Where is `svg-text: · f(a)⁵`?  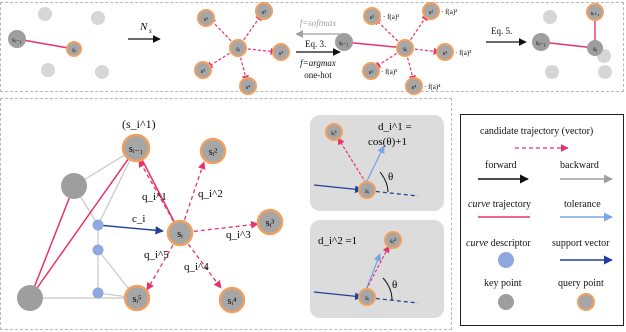 svg-text: · f(a)⁵ is located at coordinates (389, 72).